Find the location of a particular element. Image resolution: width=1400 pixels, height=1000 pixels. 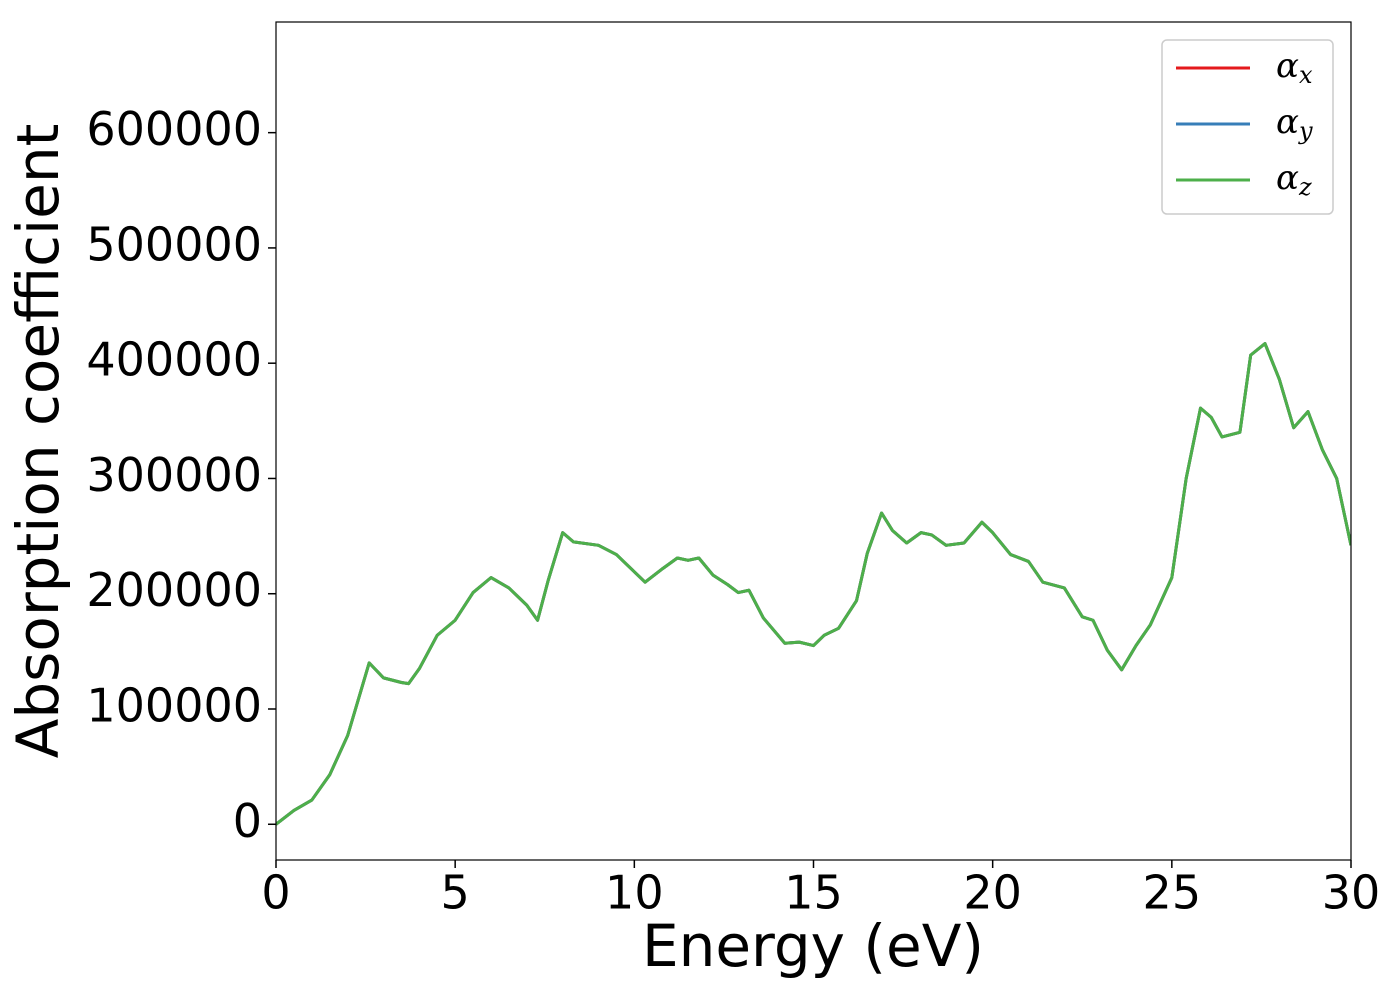

y-tick-label: 0 is located at coordinates (247, 821).